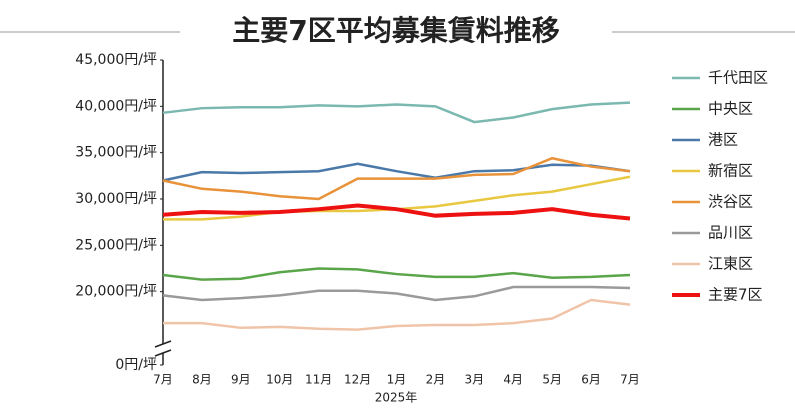  I want to click on y-tick-label: 45,000円/坪, so click(116, 60).